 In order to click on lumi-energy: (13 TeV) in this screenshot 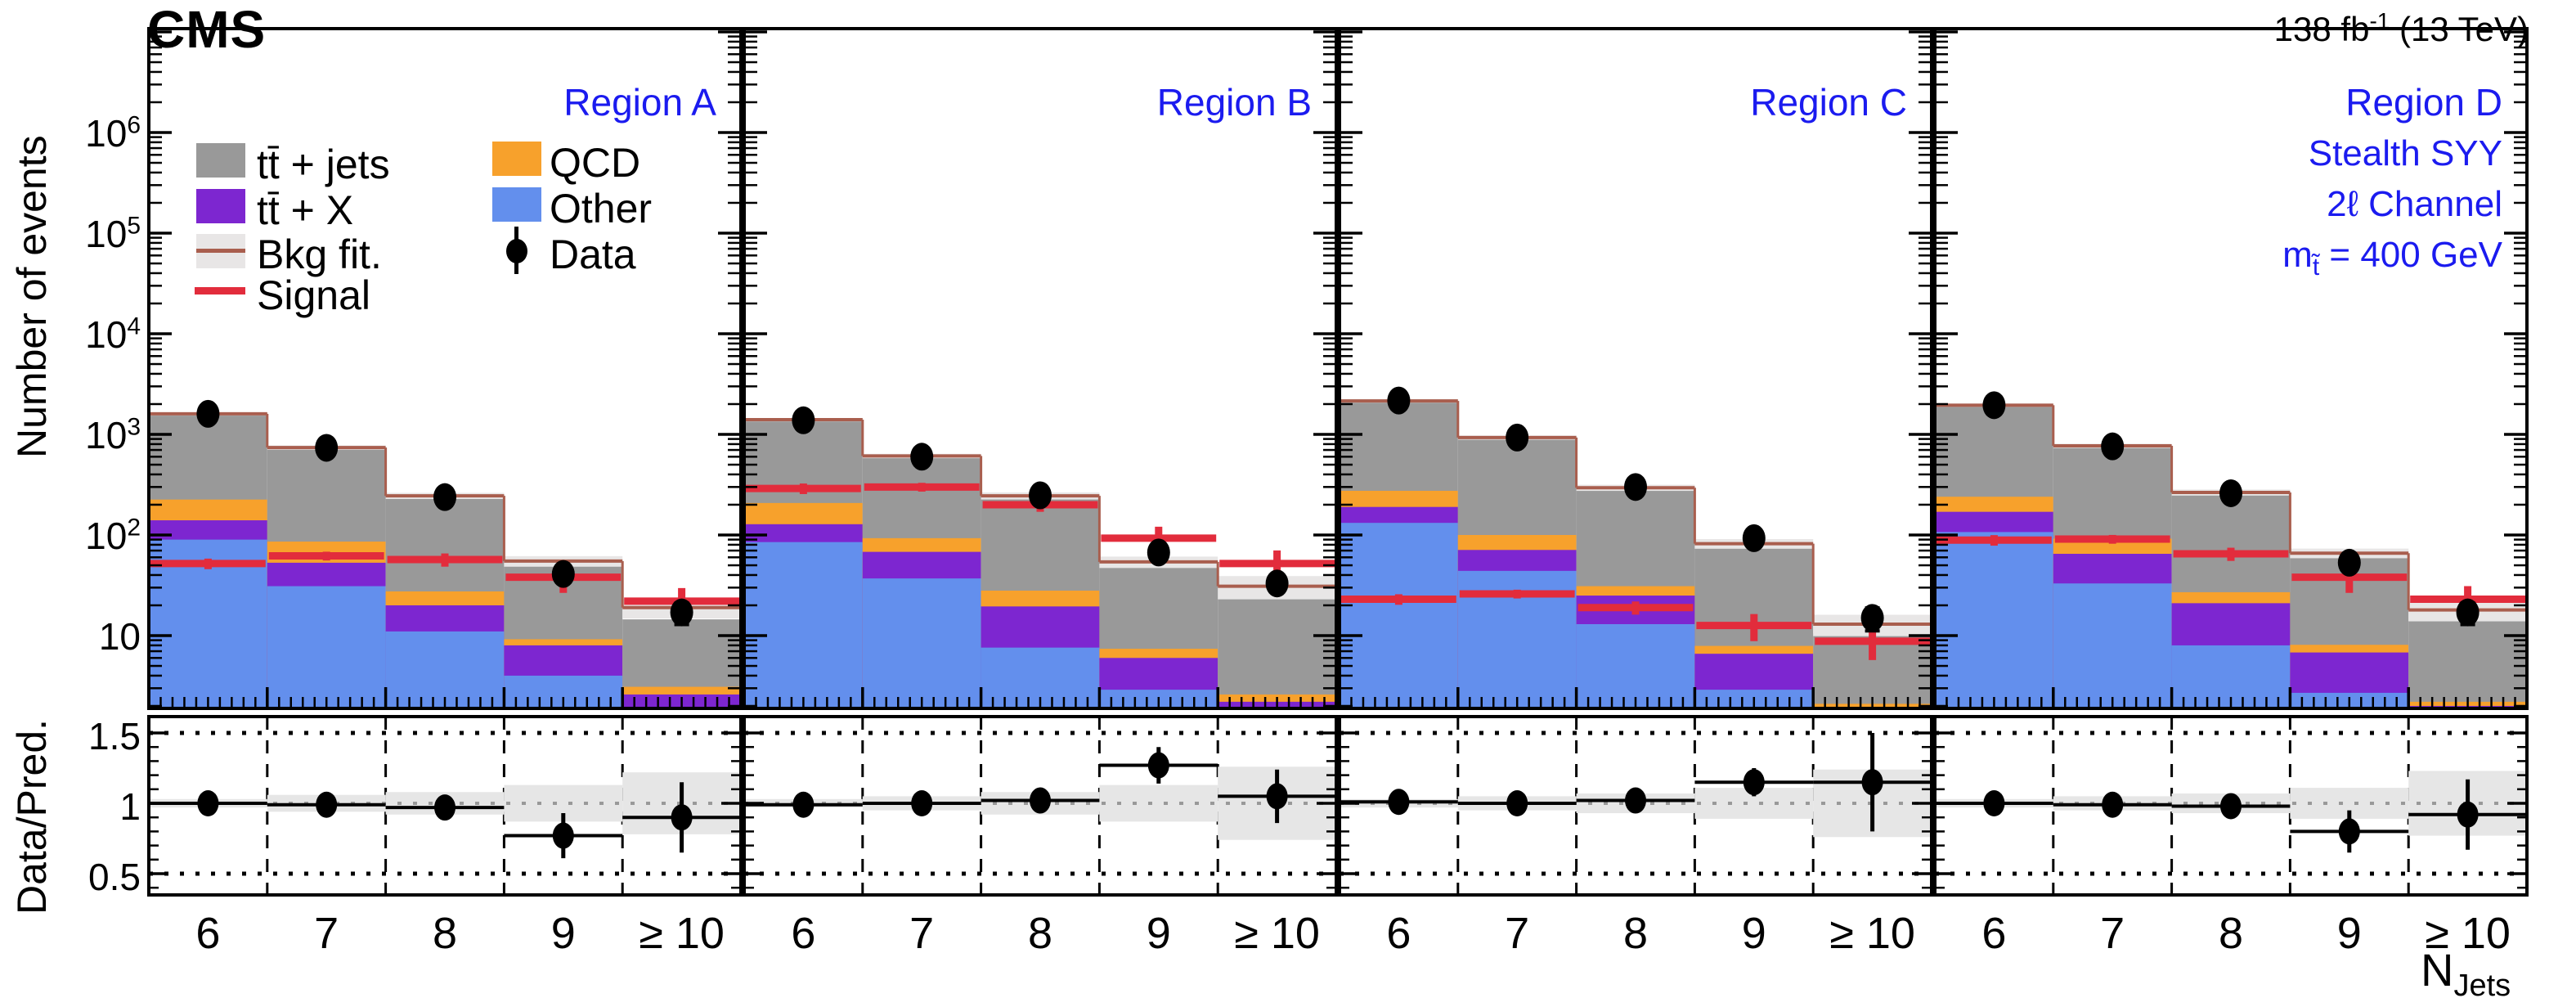, I will do `click(2459, 29)`.